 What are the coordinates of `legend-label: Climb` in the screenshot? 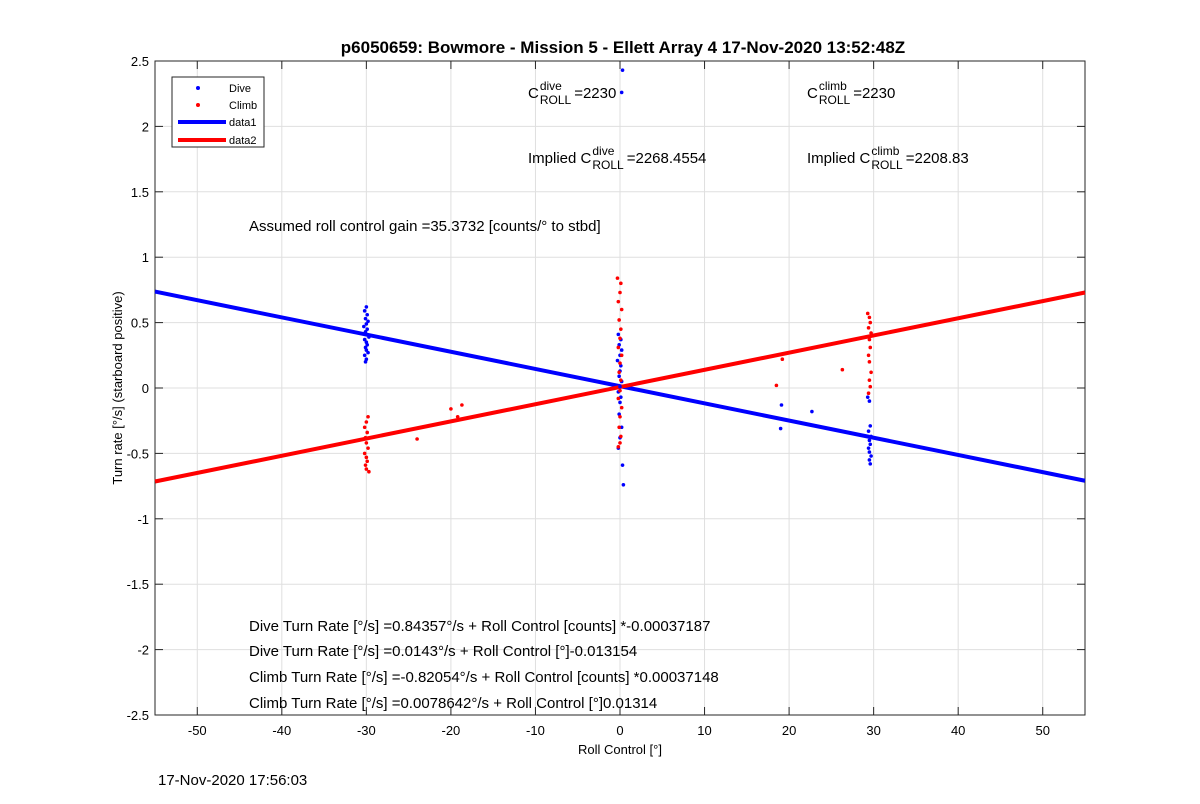 It's located at (243, 106).